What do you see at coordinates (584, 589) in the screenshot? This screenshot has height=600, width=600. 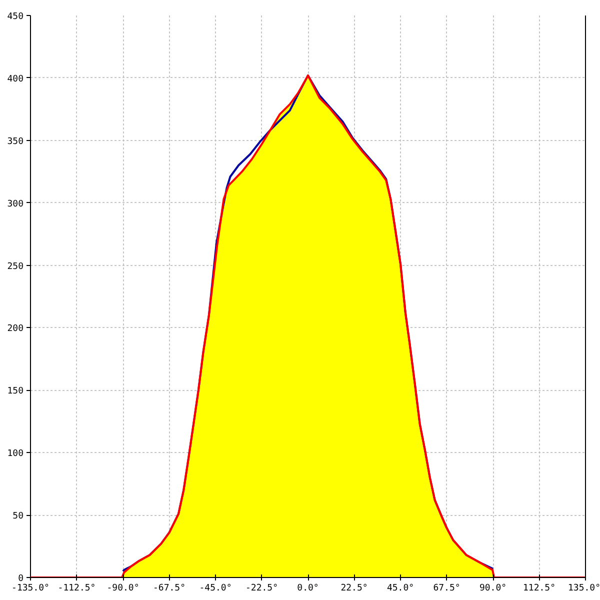 I see `x-tick-label: 135.0°` at bounding box center [584, 589].